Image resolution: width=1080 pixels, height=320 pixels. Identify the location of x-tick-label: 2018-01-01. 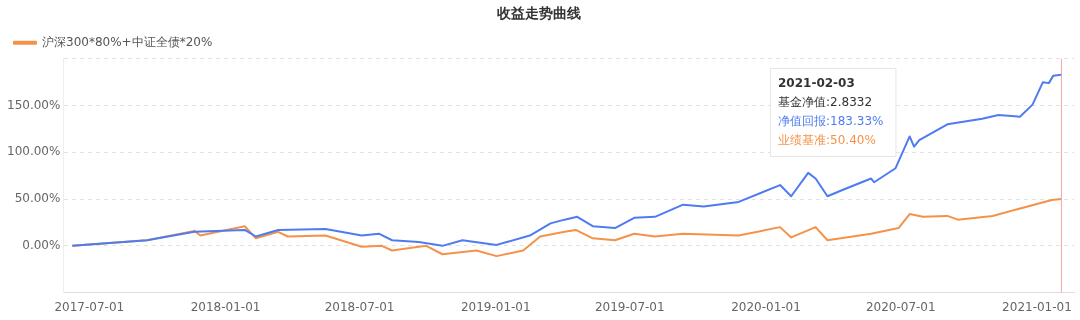
(225, 306).